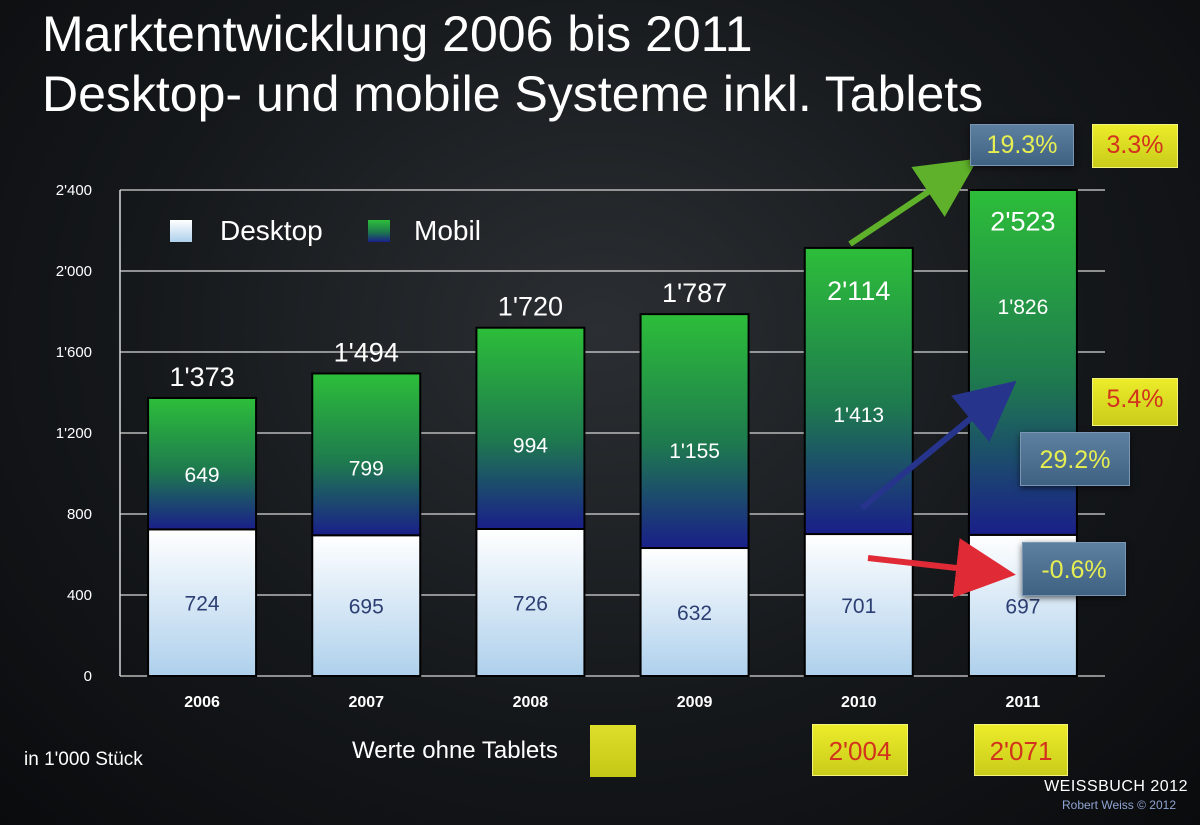  What do you see at coordinates (379, 231) in the screenshot?
I see `legend-swatch-mobile` at bounding box center [379, 231].